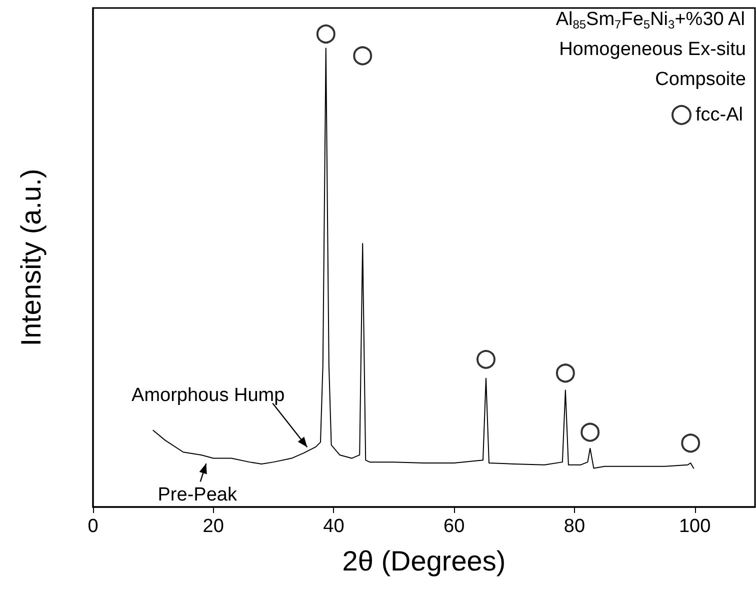  I want to click on annotation: Pre-Peak, so click(198, 495).